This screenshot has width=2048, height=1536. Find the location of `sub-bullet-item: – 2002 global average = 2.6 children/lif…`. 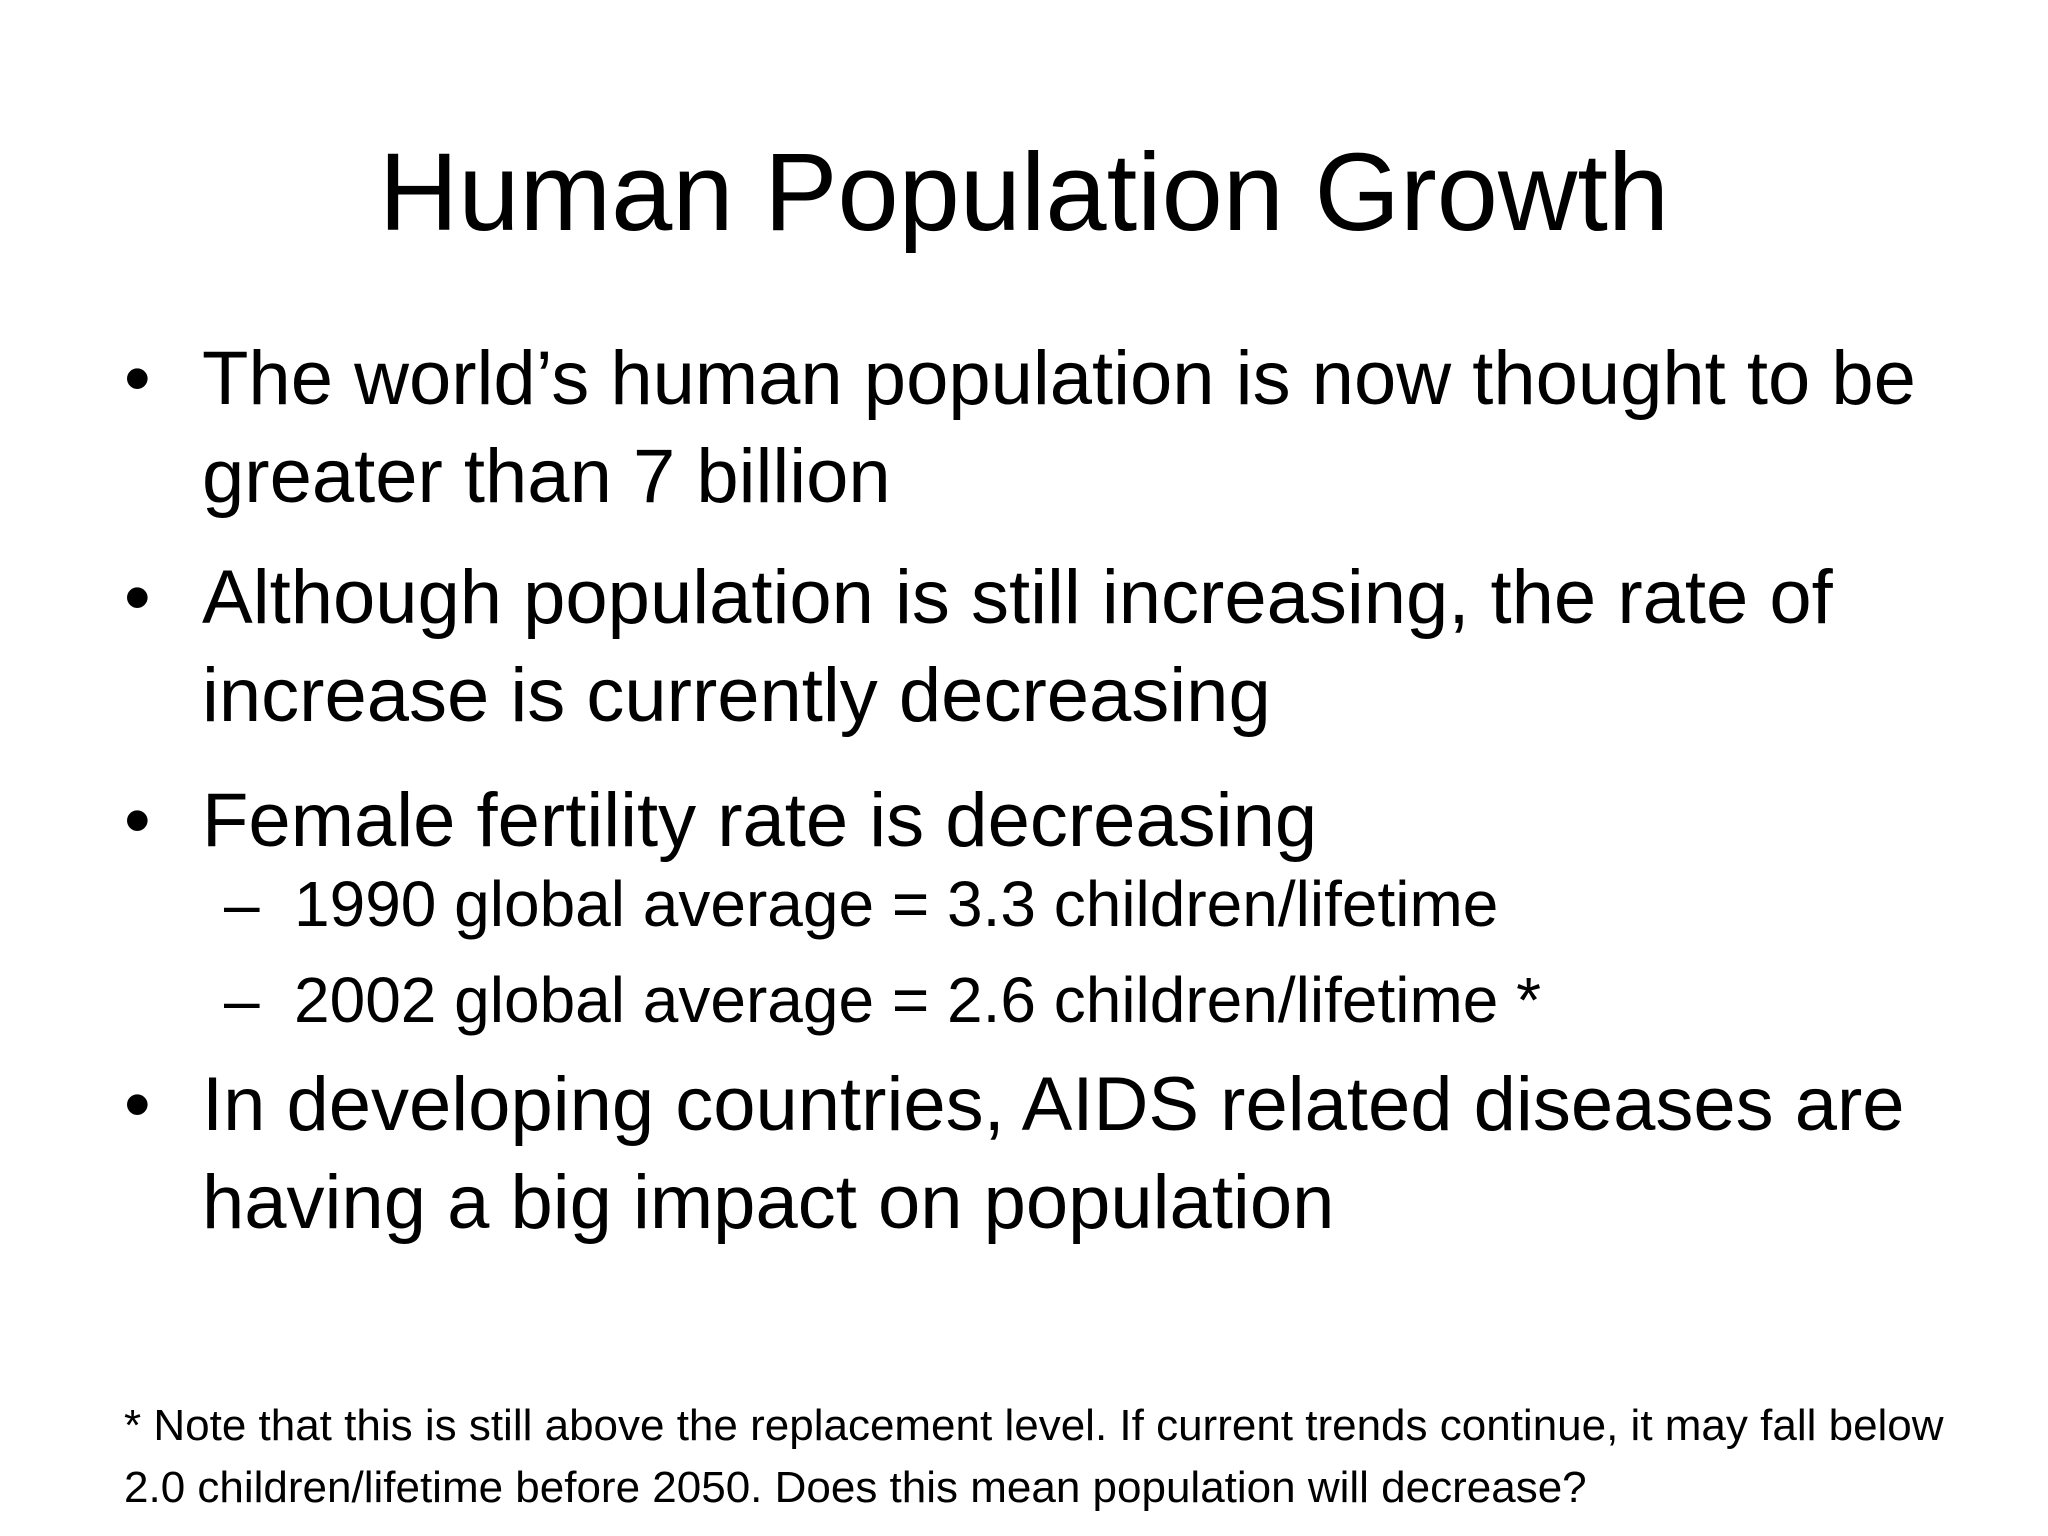

sub-bullet-item: – 2002 global average = 2.6 children/lif… is located at coordinates (1054, 1000).